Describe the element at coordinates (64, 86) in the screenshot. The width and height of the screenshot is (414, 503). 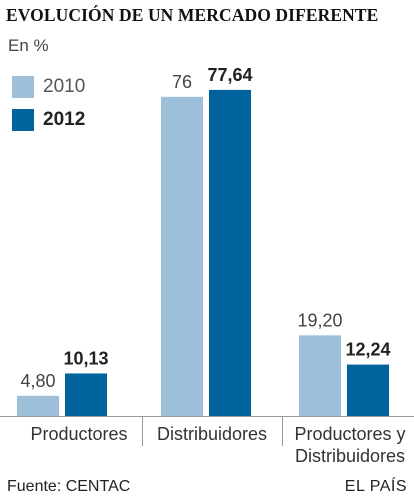
I see `legend-label-2010: 2010` at that location.